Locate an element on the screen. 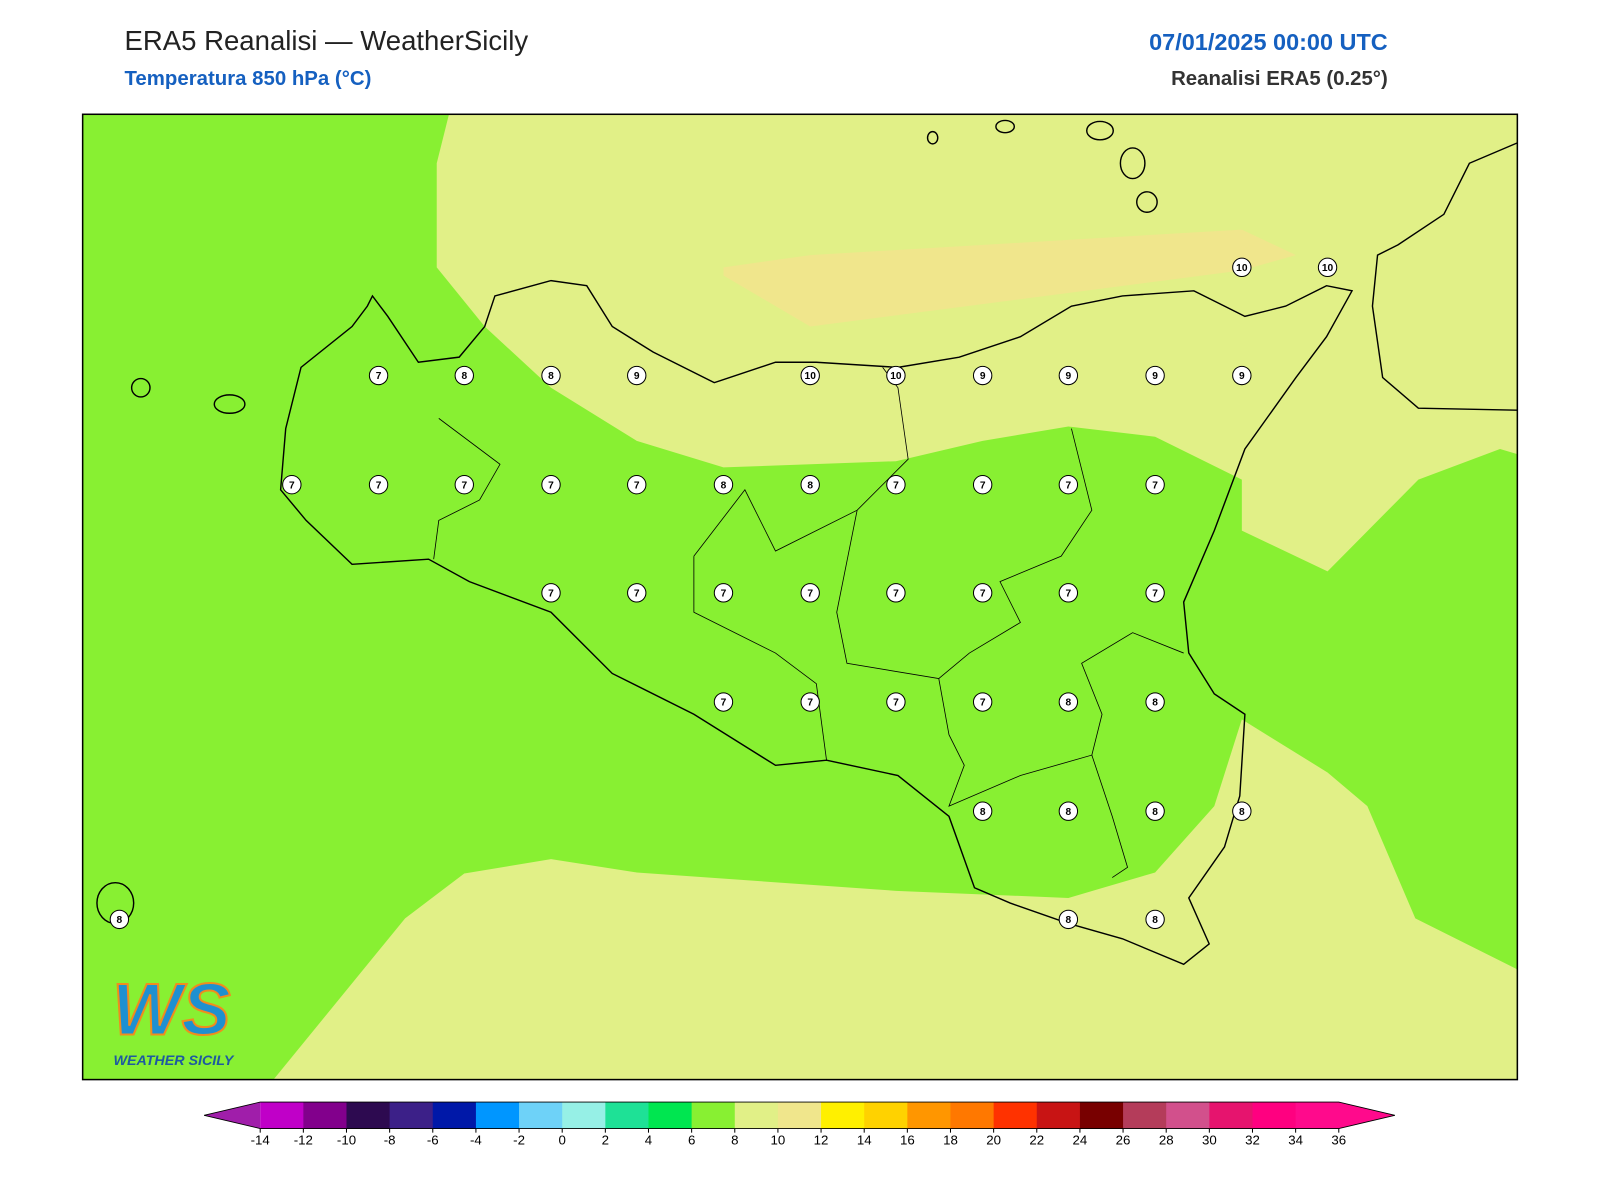 This screenshot has width=1600, height=1200. title: ERA5 Reanalisi — WeatherSicily is located at coordinates (326, 40).